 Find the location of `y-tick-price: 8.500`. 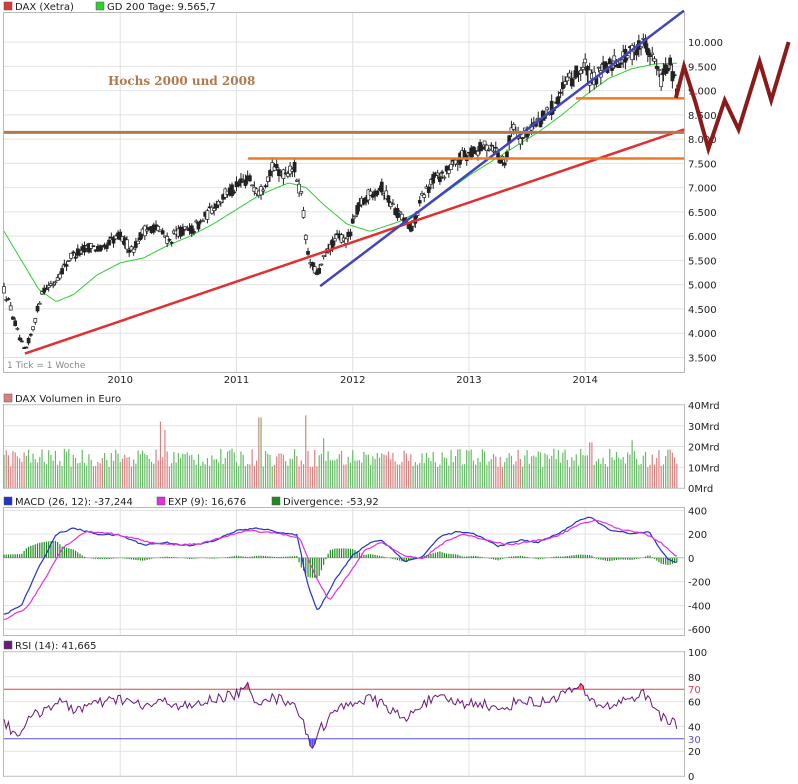

y-tick-price: 8.500 is located at coordinates (702, 116).